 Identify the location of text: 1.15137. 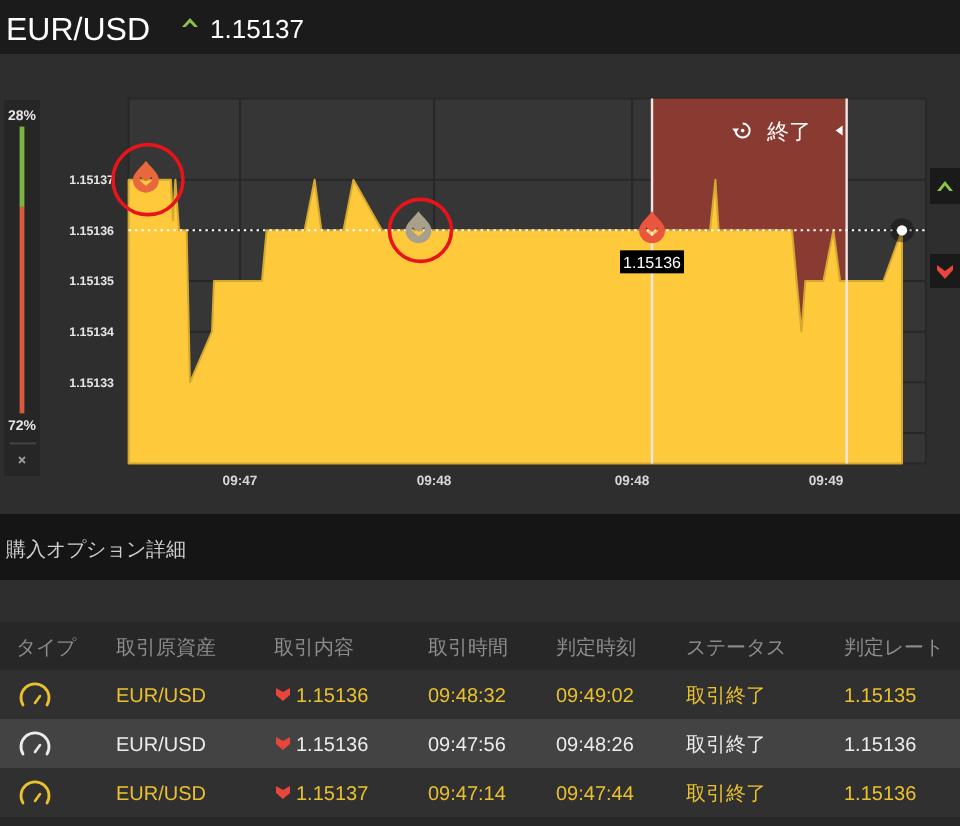
(333, 795).